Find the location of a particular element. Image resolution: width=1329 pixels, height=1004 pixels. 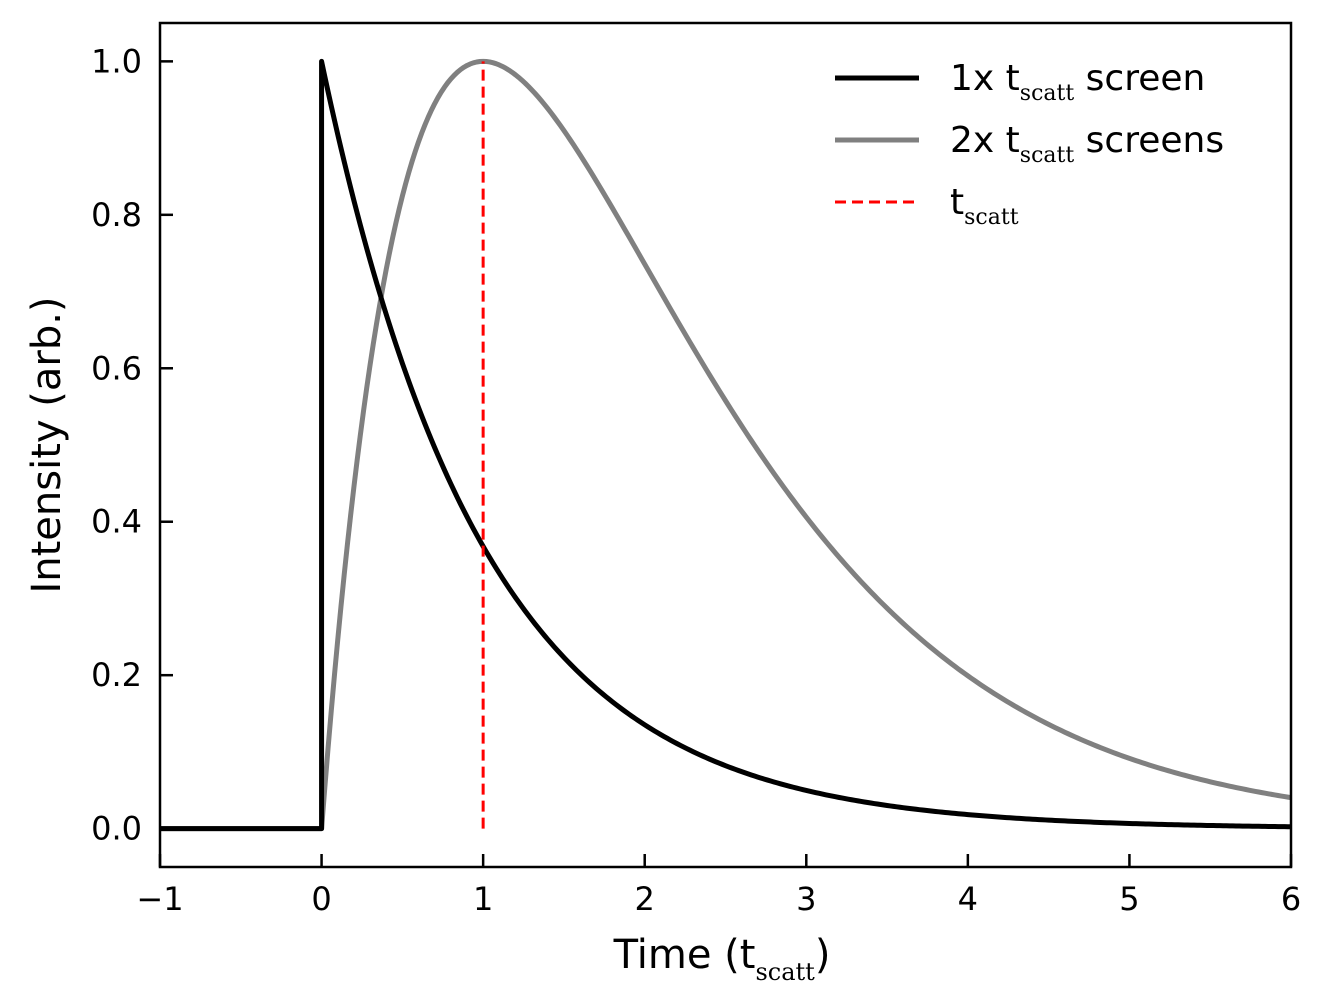

legend: 1x tscatt screen 2x tscatt screens tscatt is located at coordinates (1029, 144).